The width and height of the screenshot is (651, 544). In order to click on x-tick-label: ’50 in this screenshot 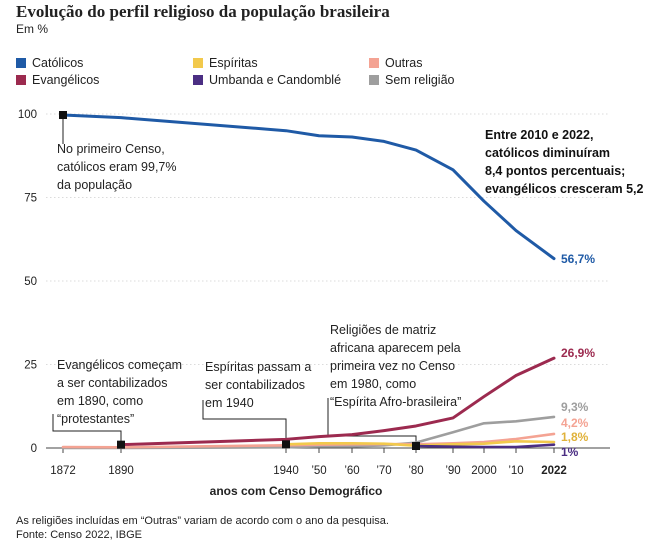, I will do `click(318, 471)`.